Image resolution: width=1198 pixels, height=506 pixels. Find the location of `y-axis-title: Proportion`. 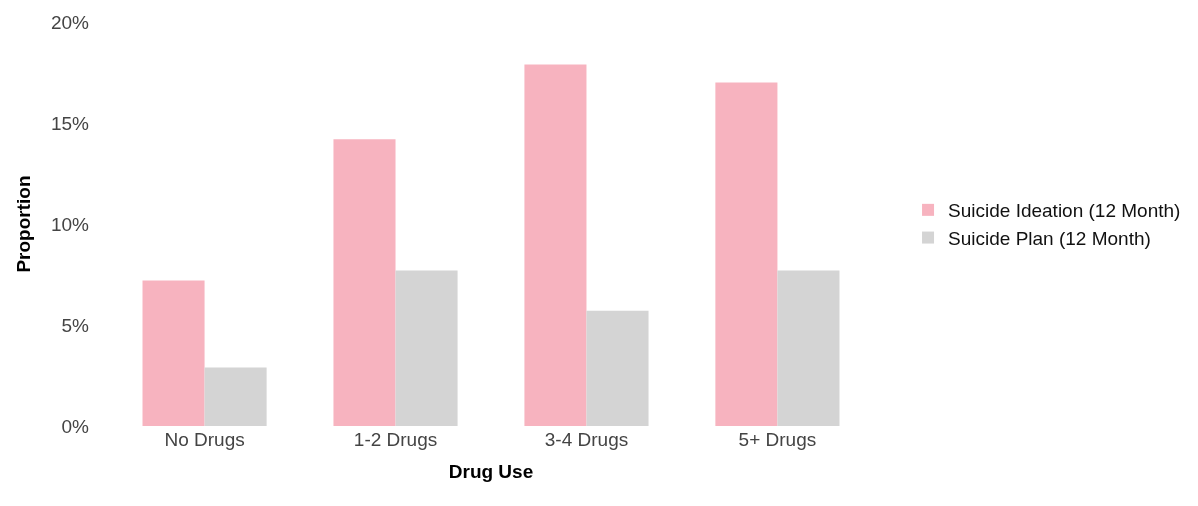

y-axis-title: Proportion is located at coordinates (23, 224).